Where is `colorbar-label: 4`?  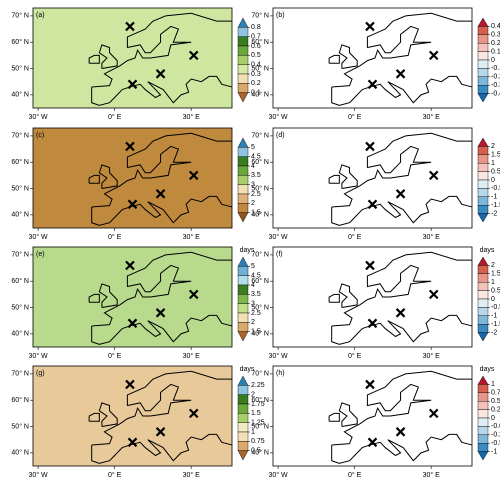 colorbar-label: 4 is located at coordinates (253, 285).